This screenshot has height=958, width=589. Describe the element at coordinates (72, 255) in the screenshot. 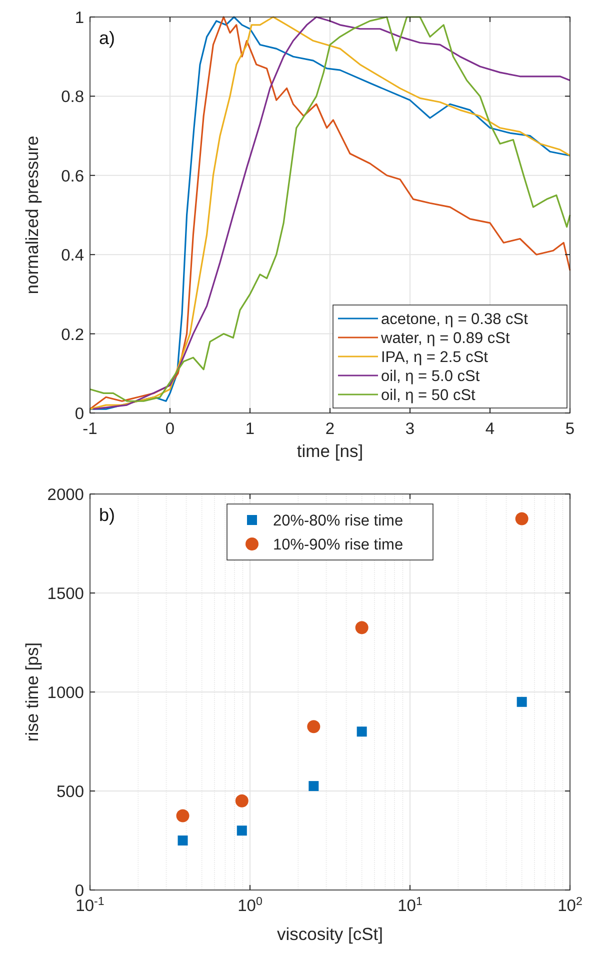

I see `y-tick-label: 0.4` at that location.